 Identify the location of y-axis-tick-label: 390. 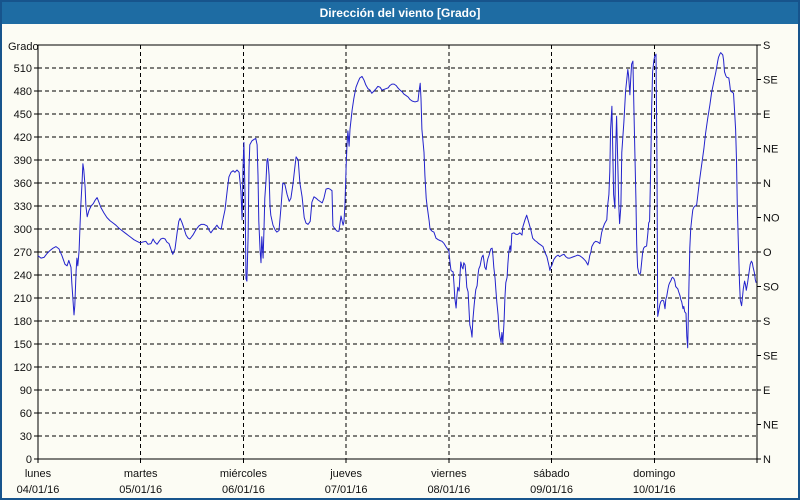
(23, 161).